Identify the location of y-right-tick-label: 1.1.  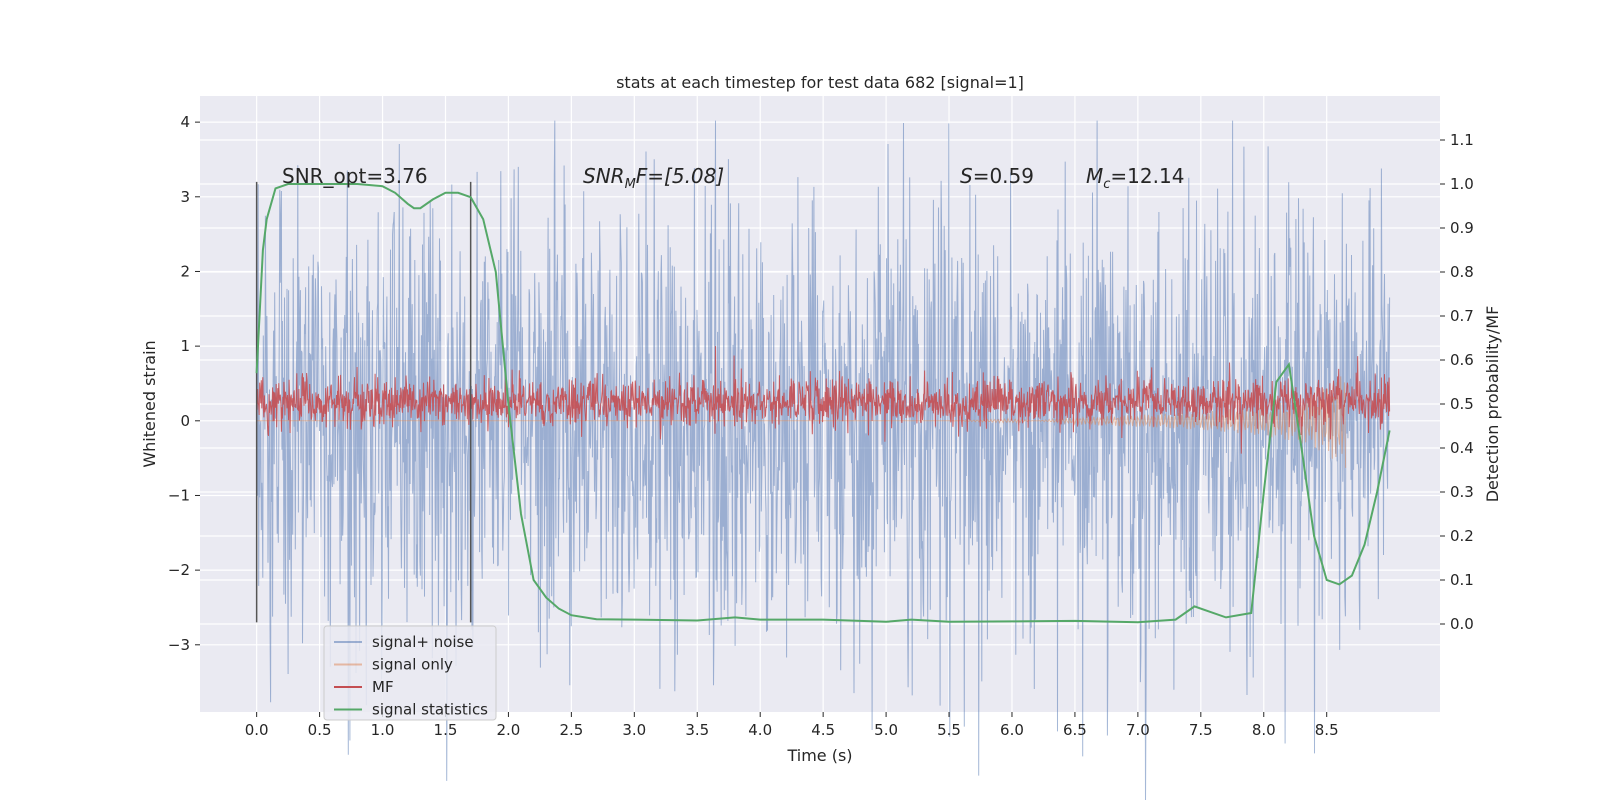
(1462, 140).